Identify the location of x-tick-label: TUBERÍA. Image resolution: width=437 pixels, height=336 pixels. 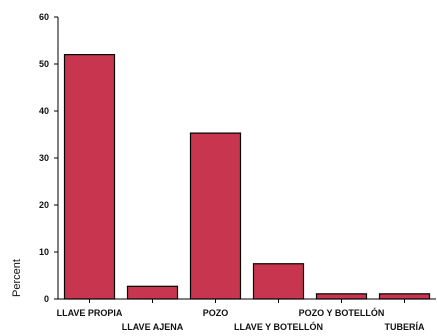
(405, 327).